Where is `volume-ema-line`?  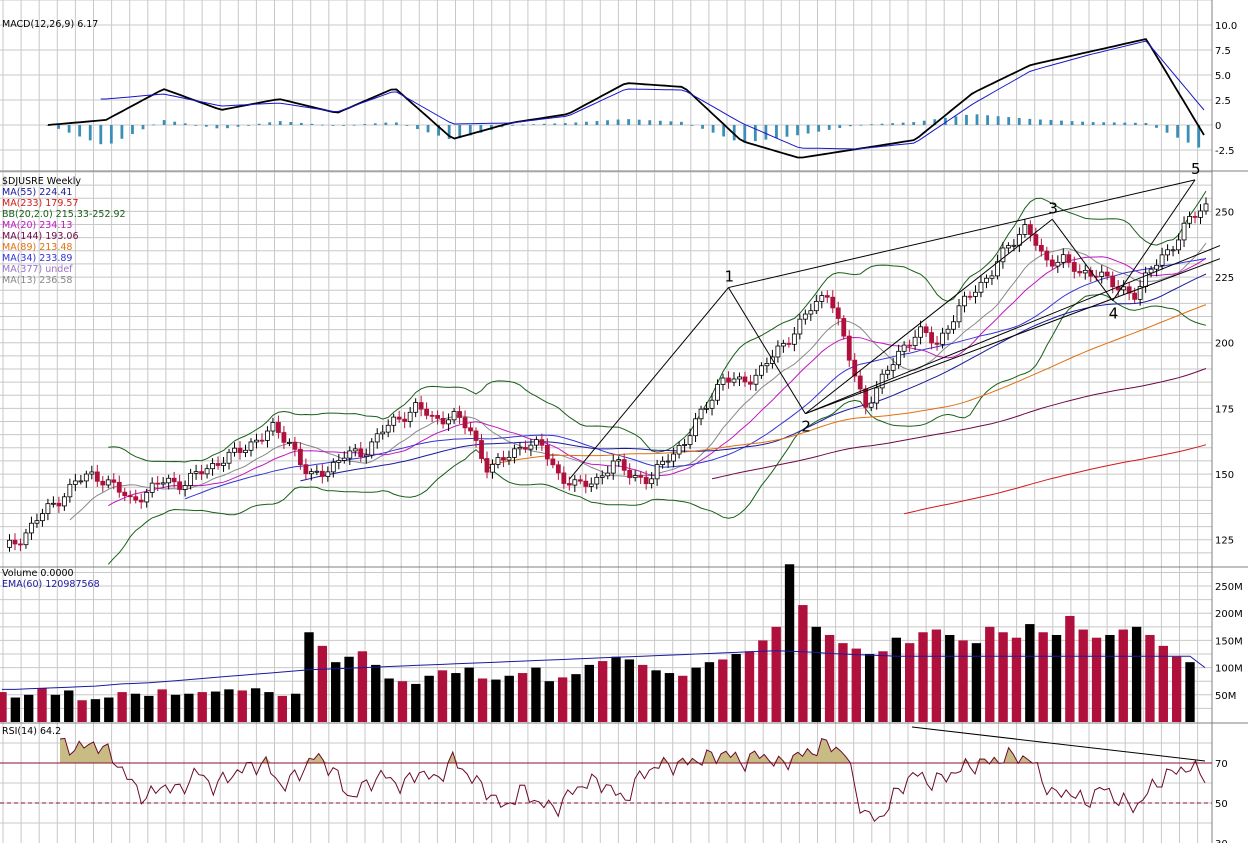
volume-ema-line is located at coordinates (604, 670).